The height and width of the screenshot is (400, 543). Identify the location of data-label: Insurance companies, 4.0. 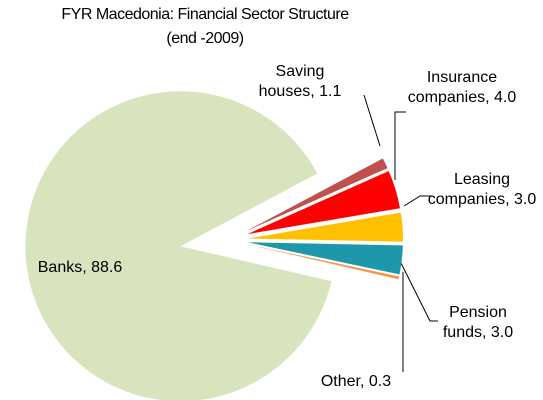
(462, 87).